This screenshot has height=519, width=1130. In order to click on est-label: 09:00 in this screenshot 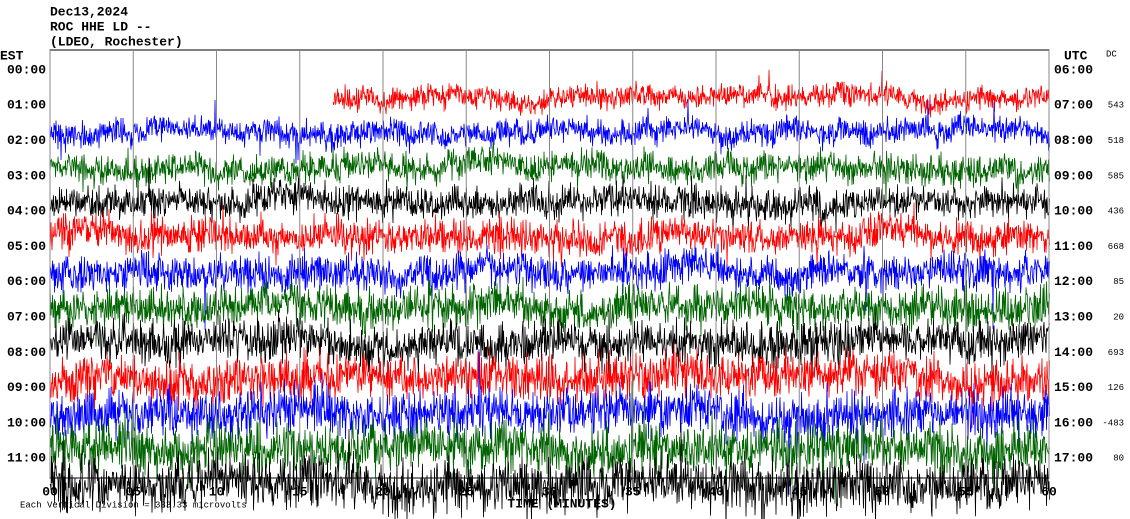, I will do `click(26, 387)`.